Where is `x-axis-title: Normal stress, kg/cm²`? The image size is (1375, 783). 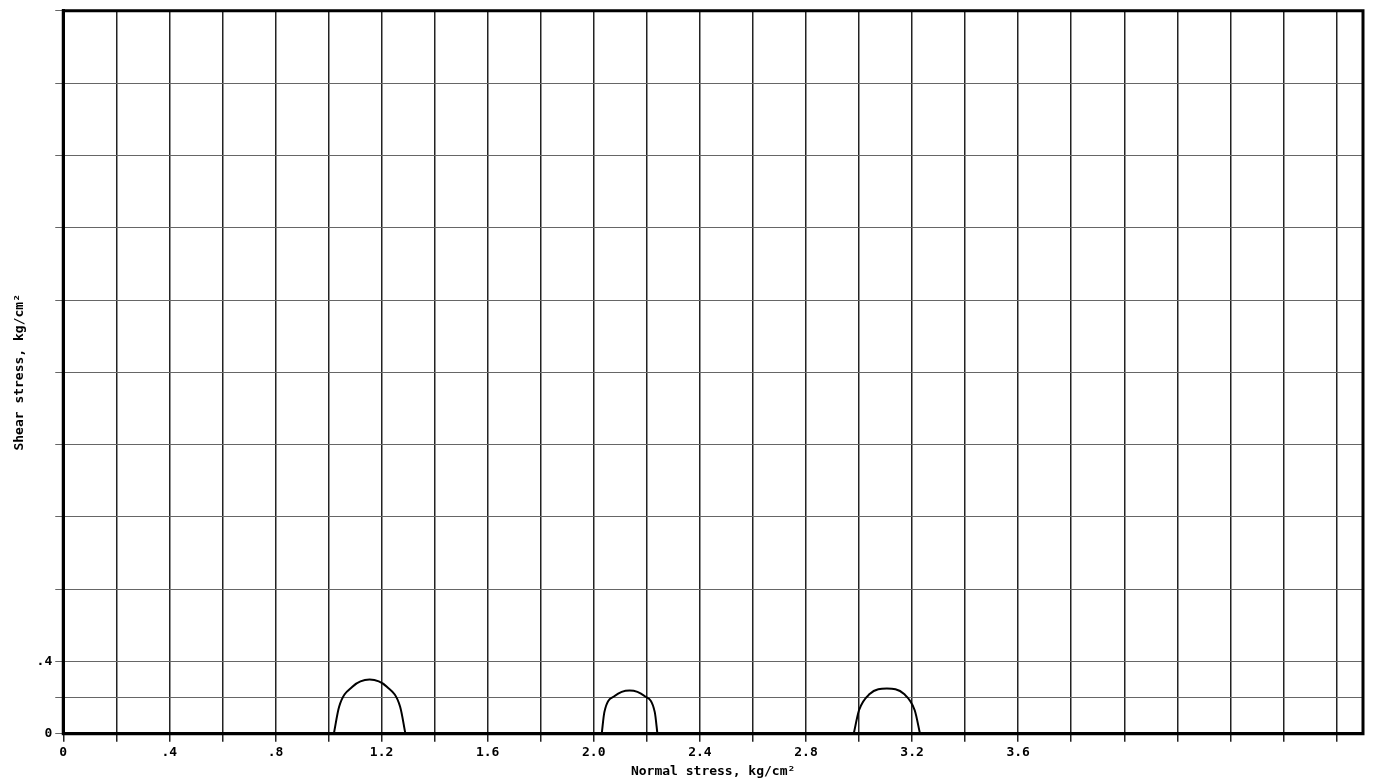
x-axis-title: Normal stress, kg/cm² is located at coordinates (713, 770).